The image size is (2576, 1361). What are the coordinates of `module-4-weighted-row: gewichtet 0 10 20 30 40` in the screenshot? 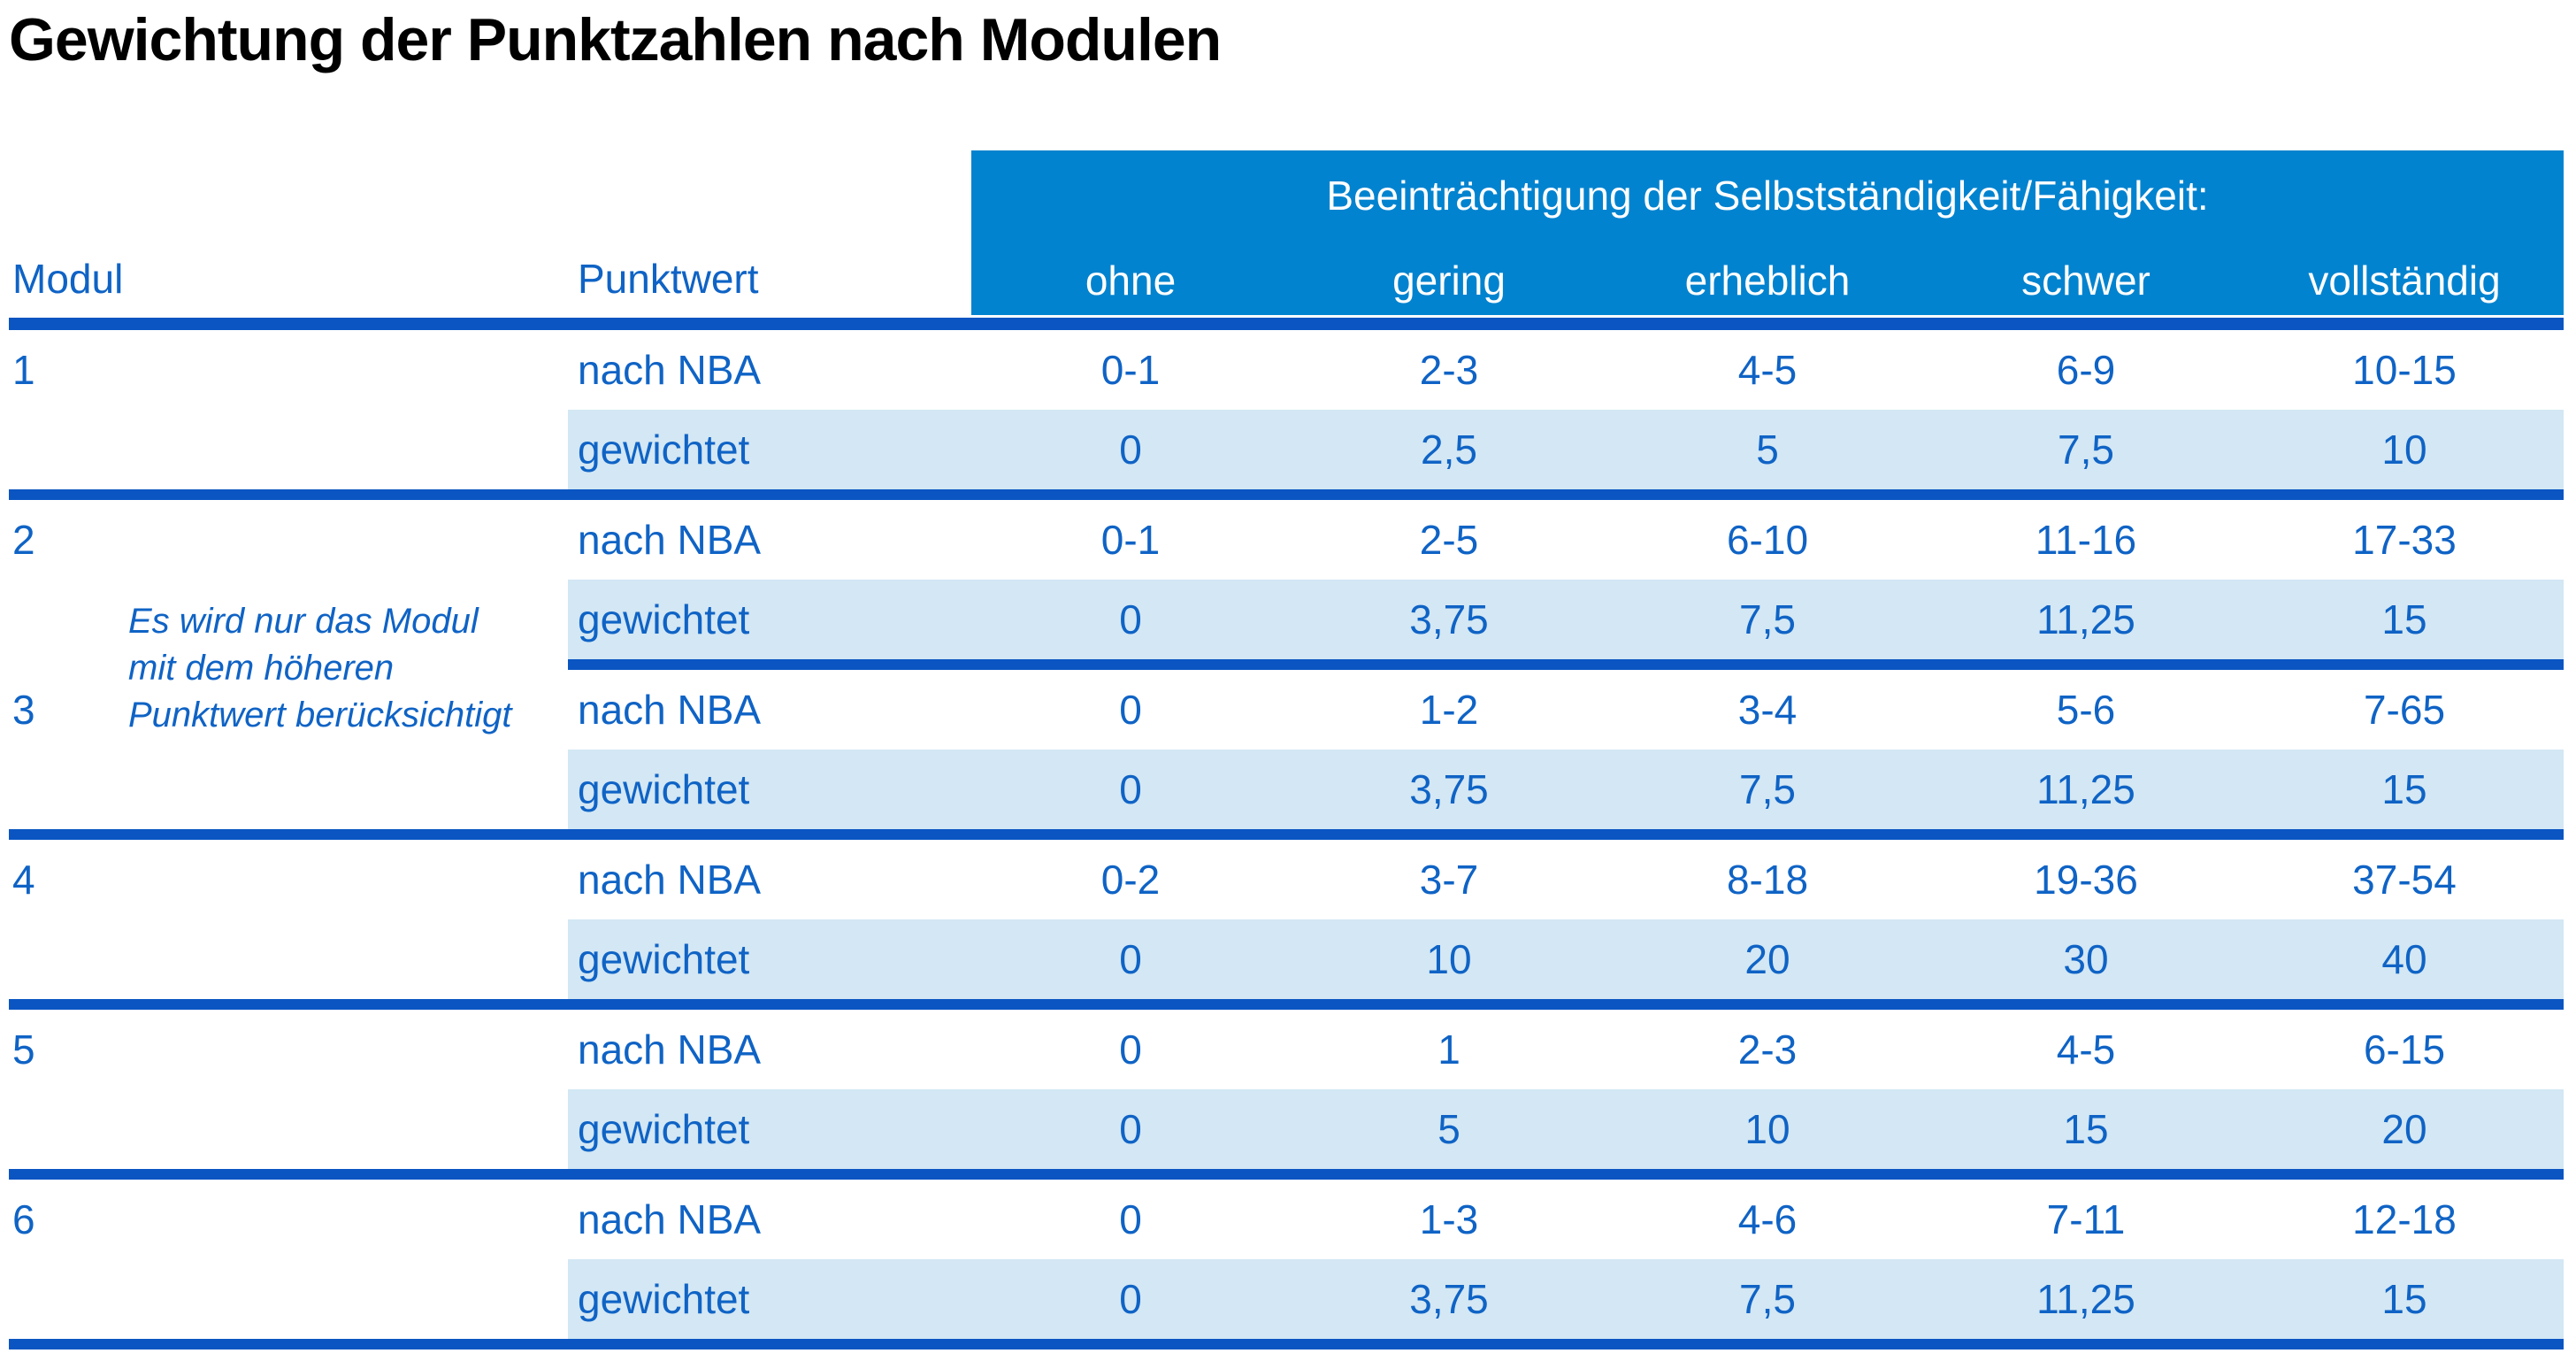 It's located at (1286, 959).